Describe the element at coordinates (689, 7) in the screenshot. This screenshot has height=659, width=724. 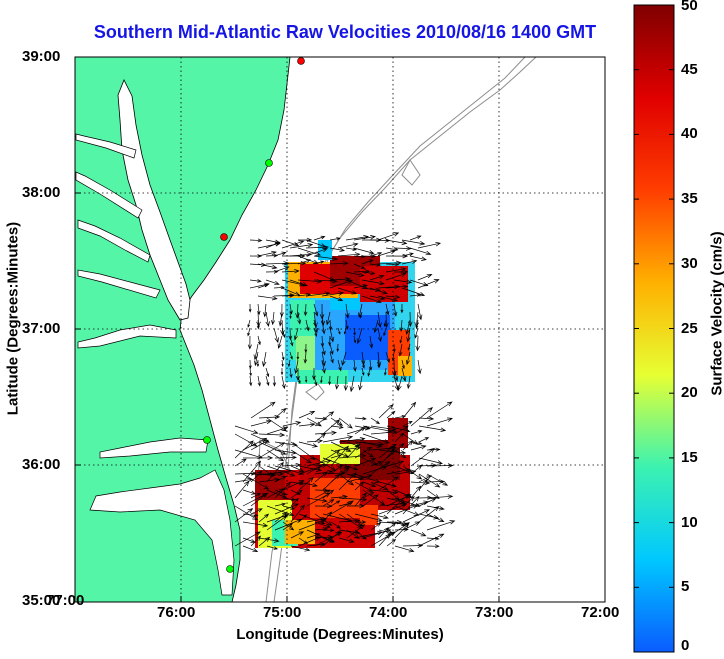
I see `colorbar-tick-label: 50` at that location.